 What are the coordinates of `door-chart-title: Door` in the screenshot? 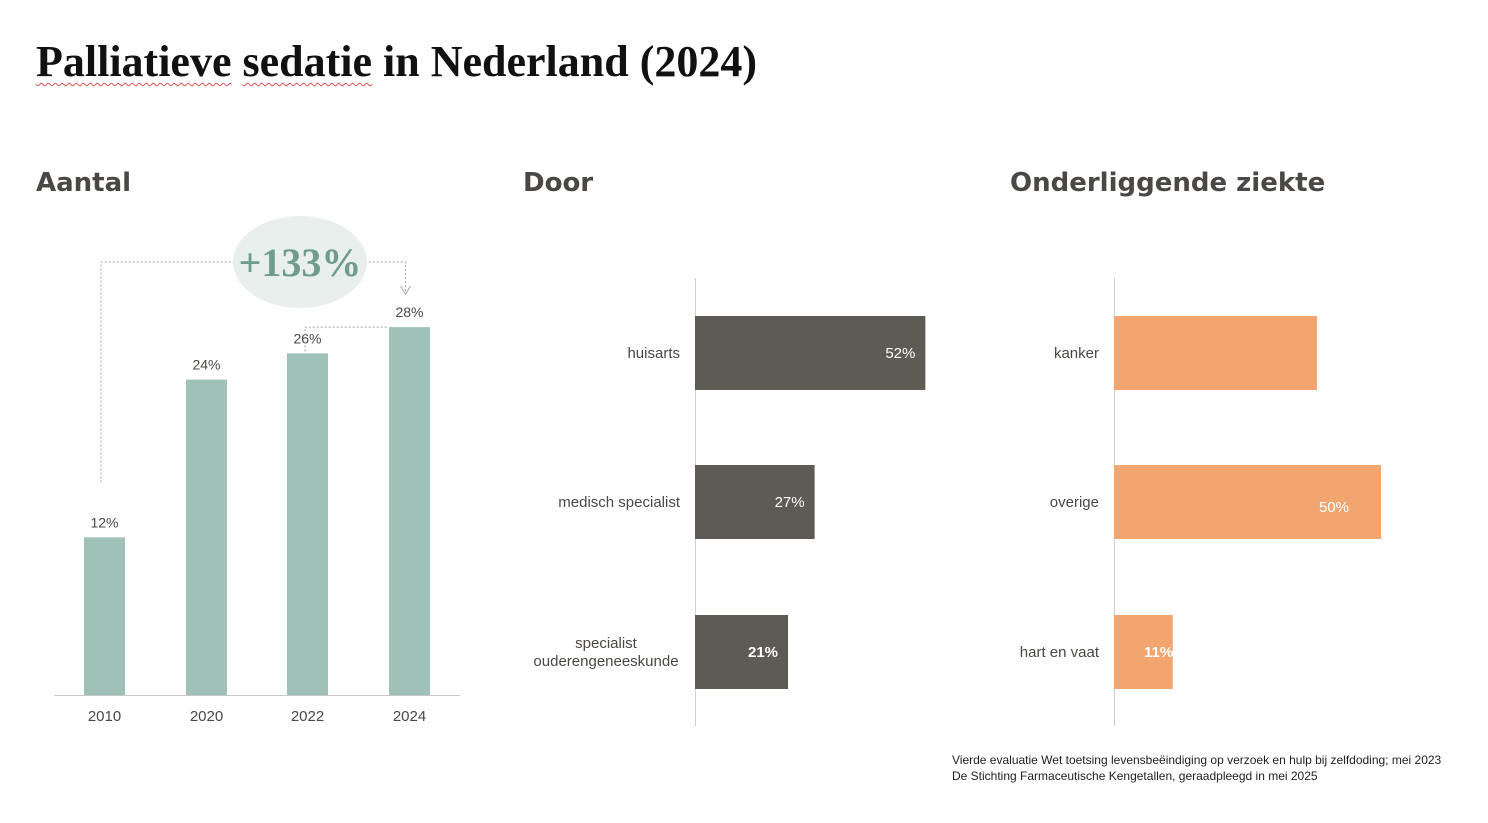 It's located at (558, 183).